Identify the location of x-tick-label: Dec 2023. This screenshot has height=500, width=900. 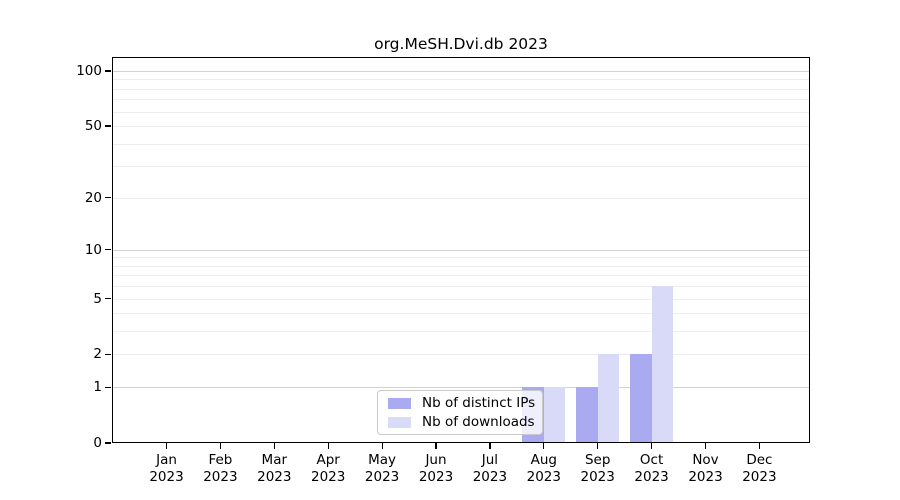
(759, 468).